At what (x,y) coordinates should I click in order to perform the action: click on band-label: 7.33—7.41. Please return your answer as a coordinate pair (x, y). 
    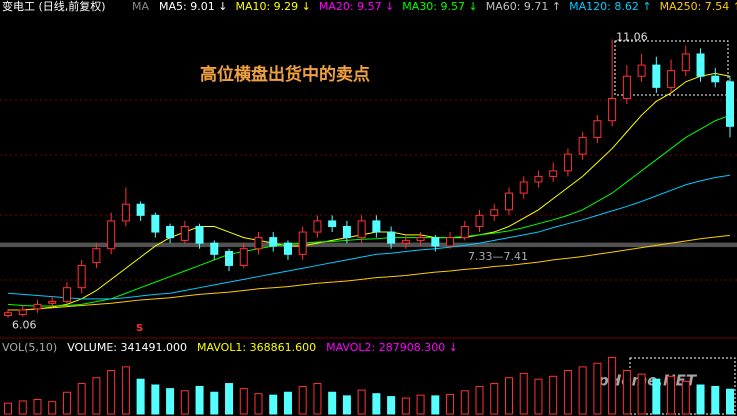
    Looking at the image, I should click on (498, 256).